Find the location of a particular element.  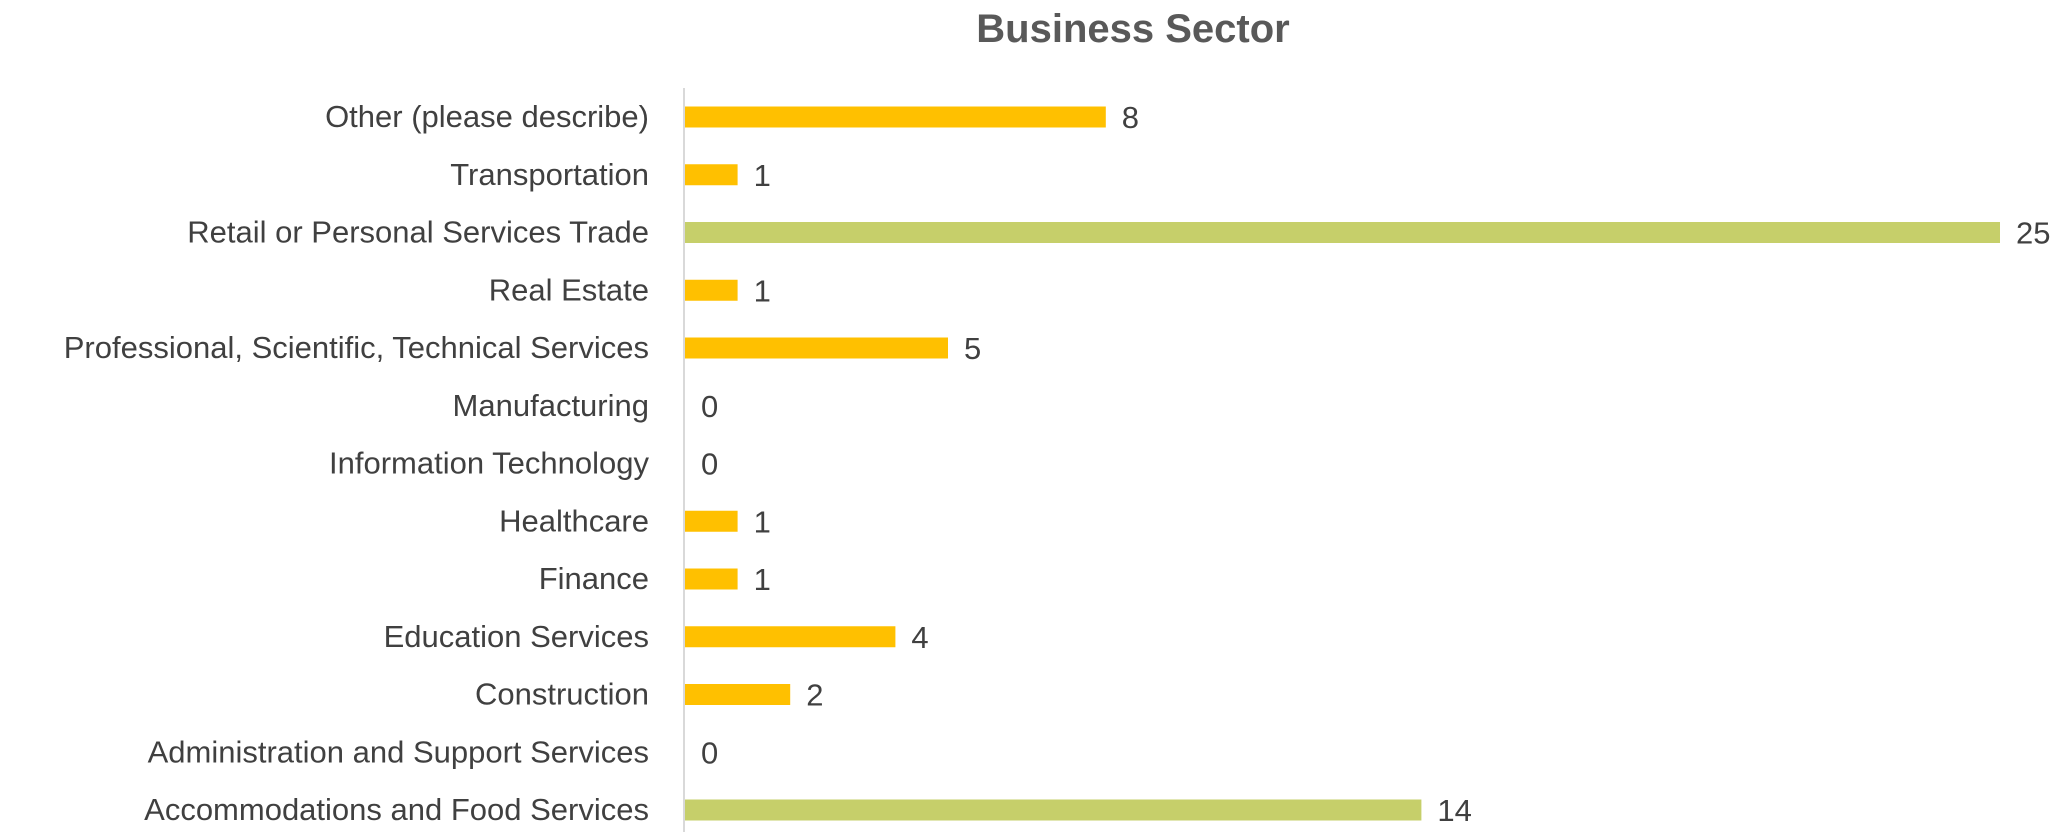

category-label-information-technology: Information Technology is located at coordinates (489, 463).